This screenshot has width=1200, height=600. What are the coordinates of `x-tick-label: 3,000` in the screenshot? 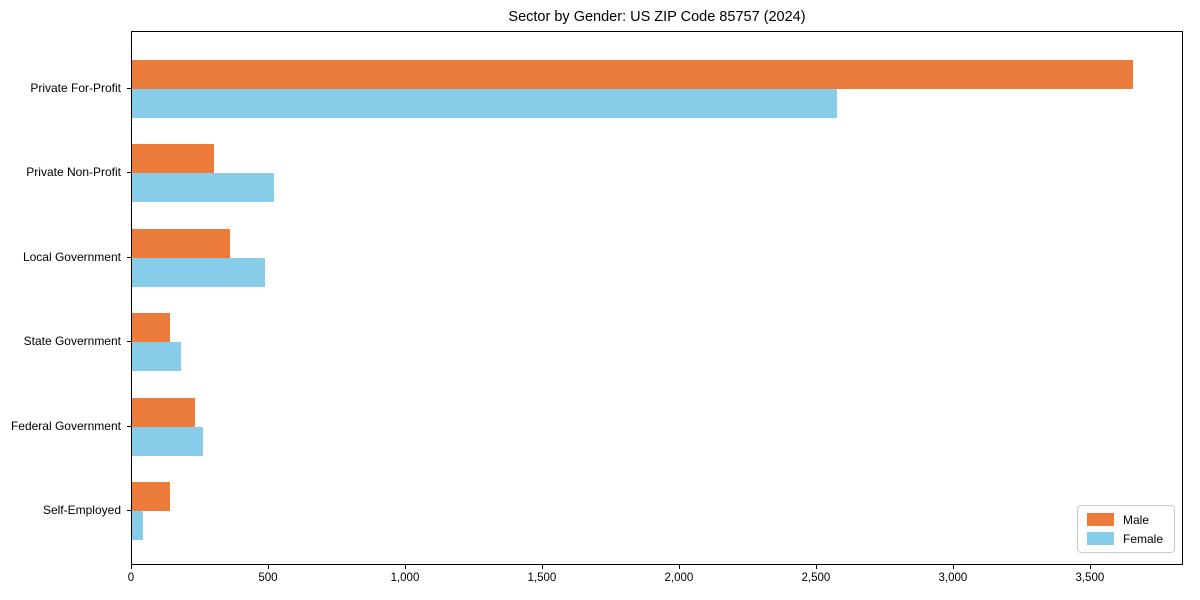 It's located at (953, 578).